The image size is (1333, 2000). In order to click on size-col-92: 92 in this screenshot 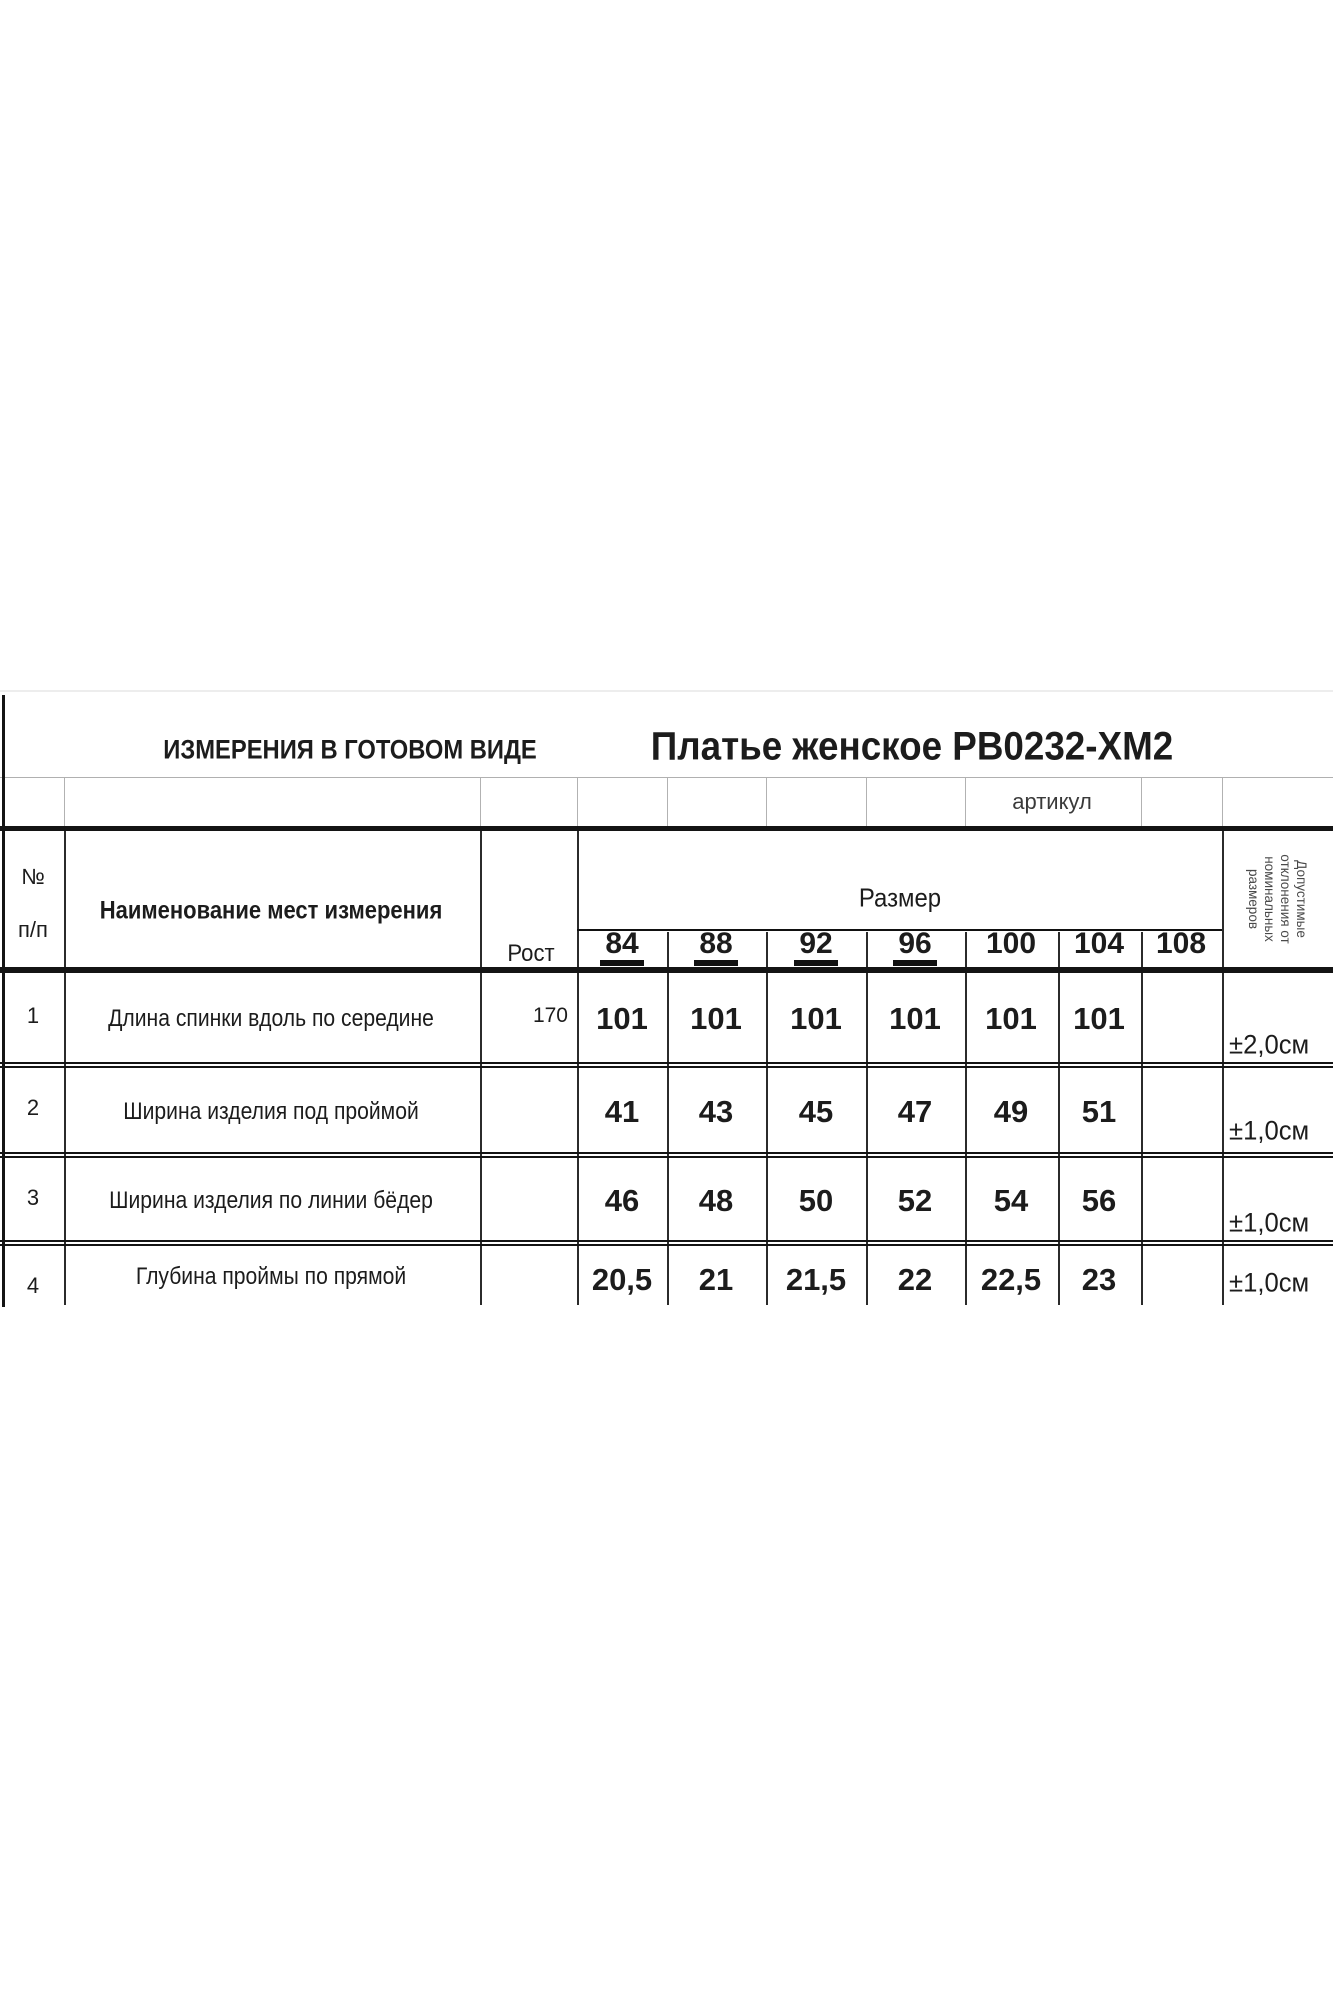, I will do `click(816, 943)`.